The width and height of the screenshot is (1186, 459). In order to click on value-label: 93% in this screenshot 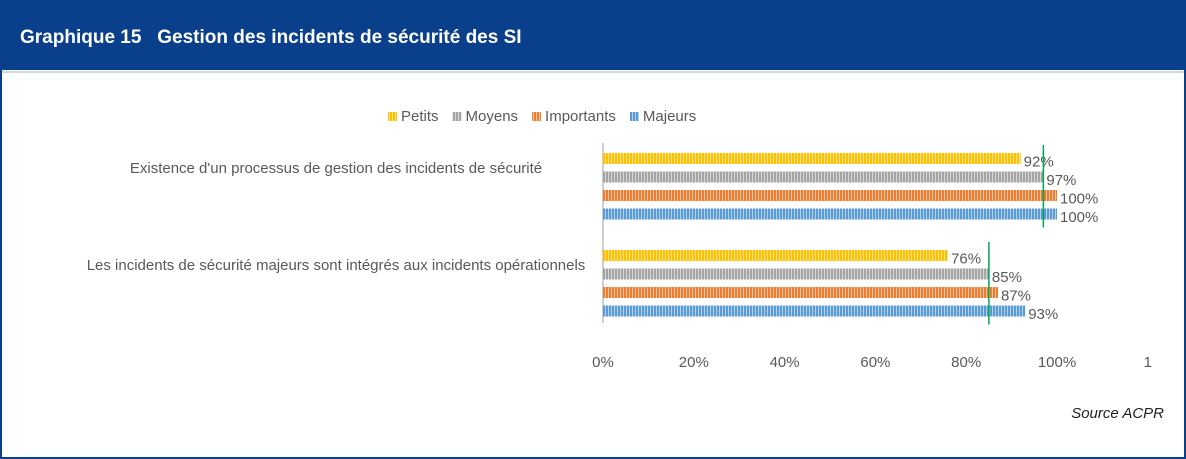, I will do `click(1043, 314)`.